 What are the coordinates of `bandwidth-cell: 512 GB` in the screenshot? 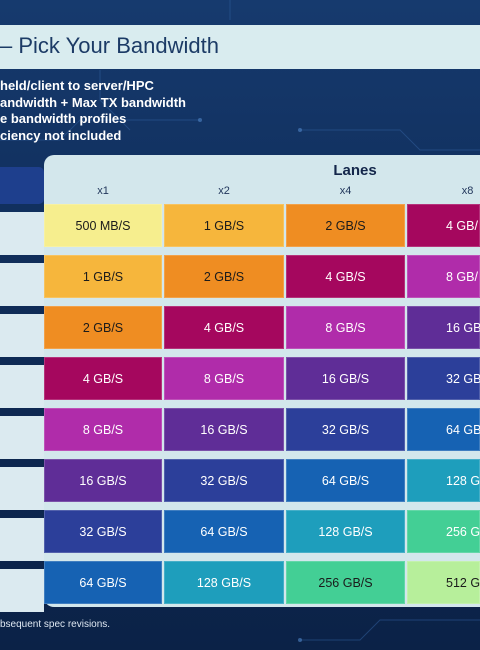 It's located at (443, 582).